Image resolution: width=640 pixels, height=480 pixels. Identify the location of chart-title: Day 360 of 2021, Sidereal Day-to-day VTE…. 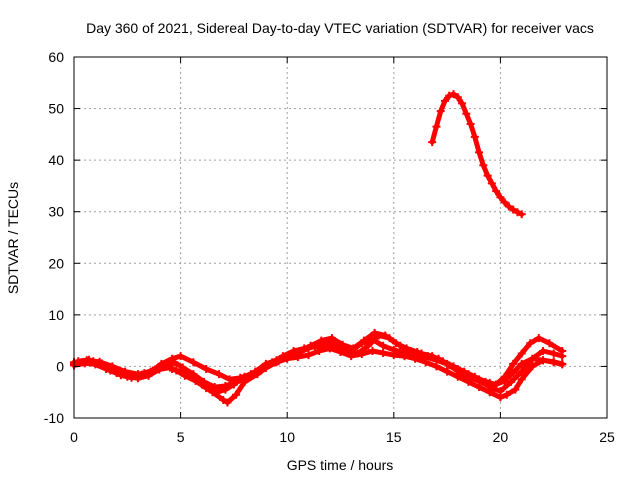
(340, 28).